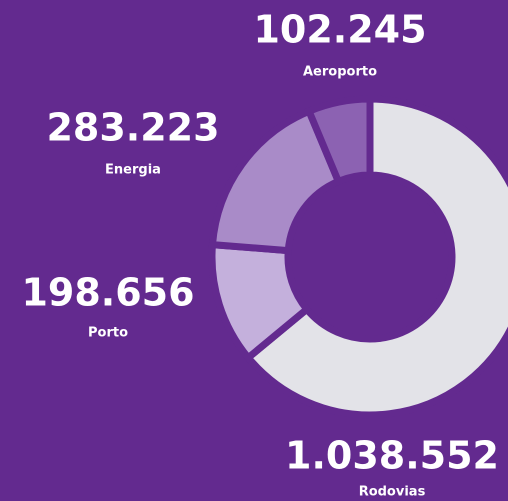 The width and height of the screenshot is (508, 501). I want to click on value-label: 102.245, so click(339, 30).